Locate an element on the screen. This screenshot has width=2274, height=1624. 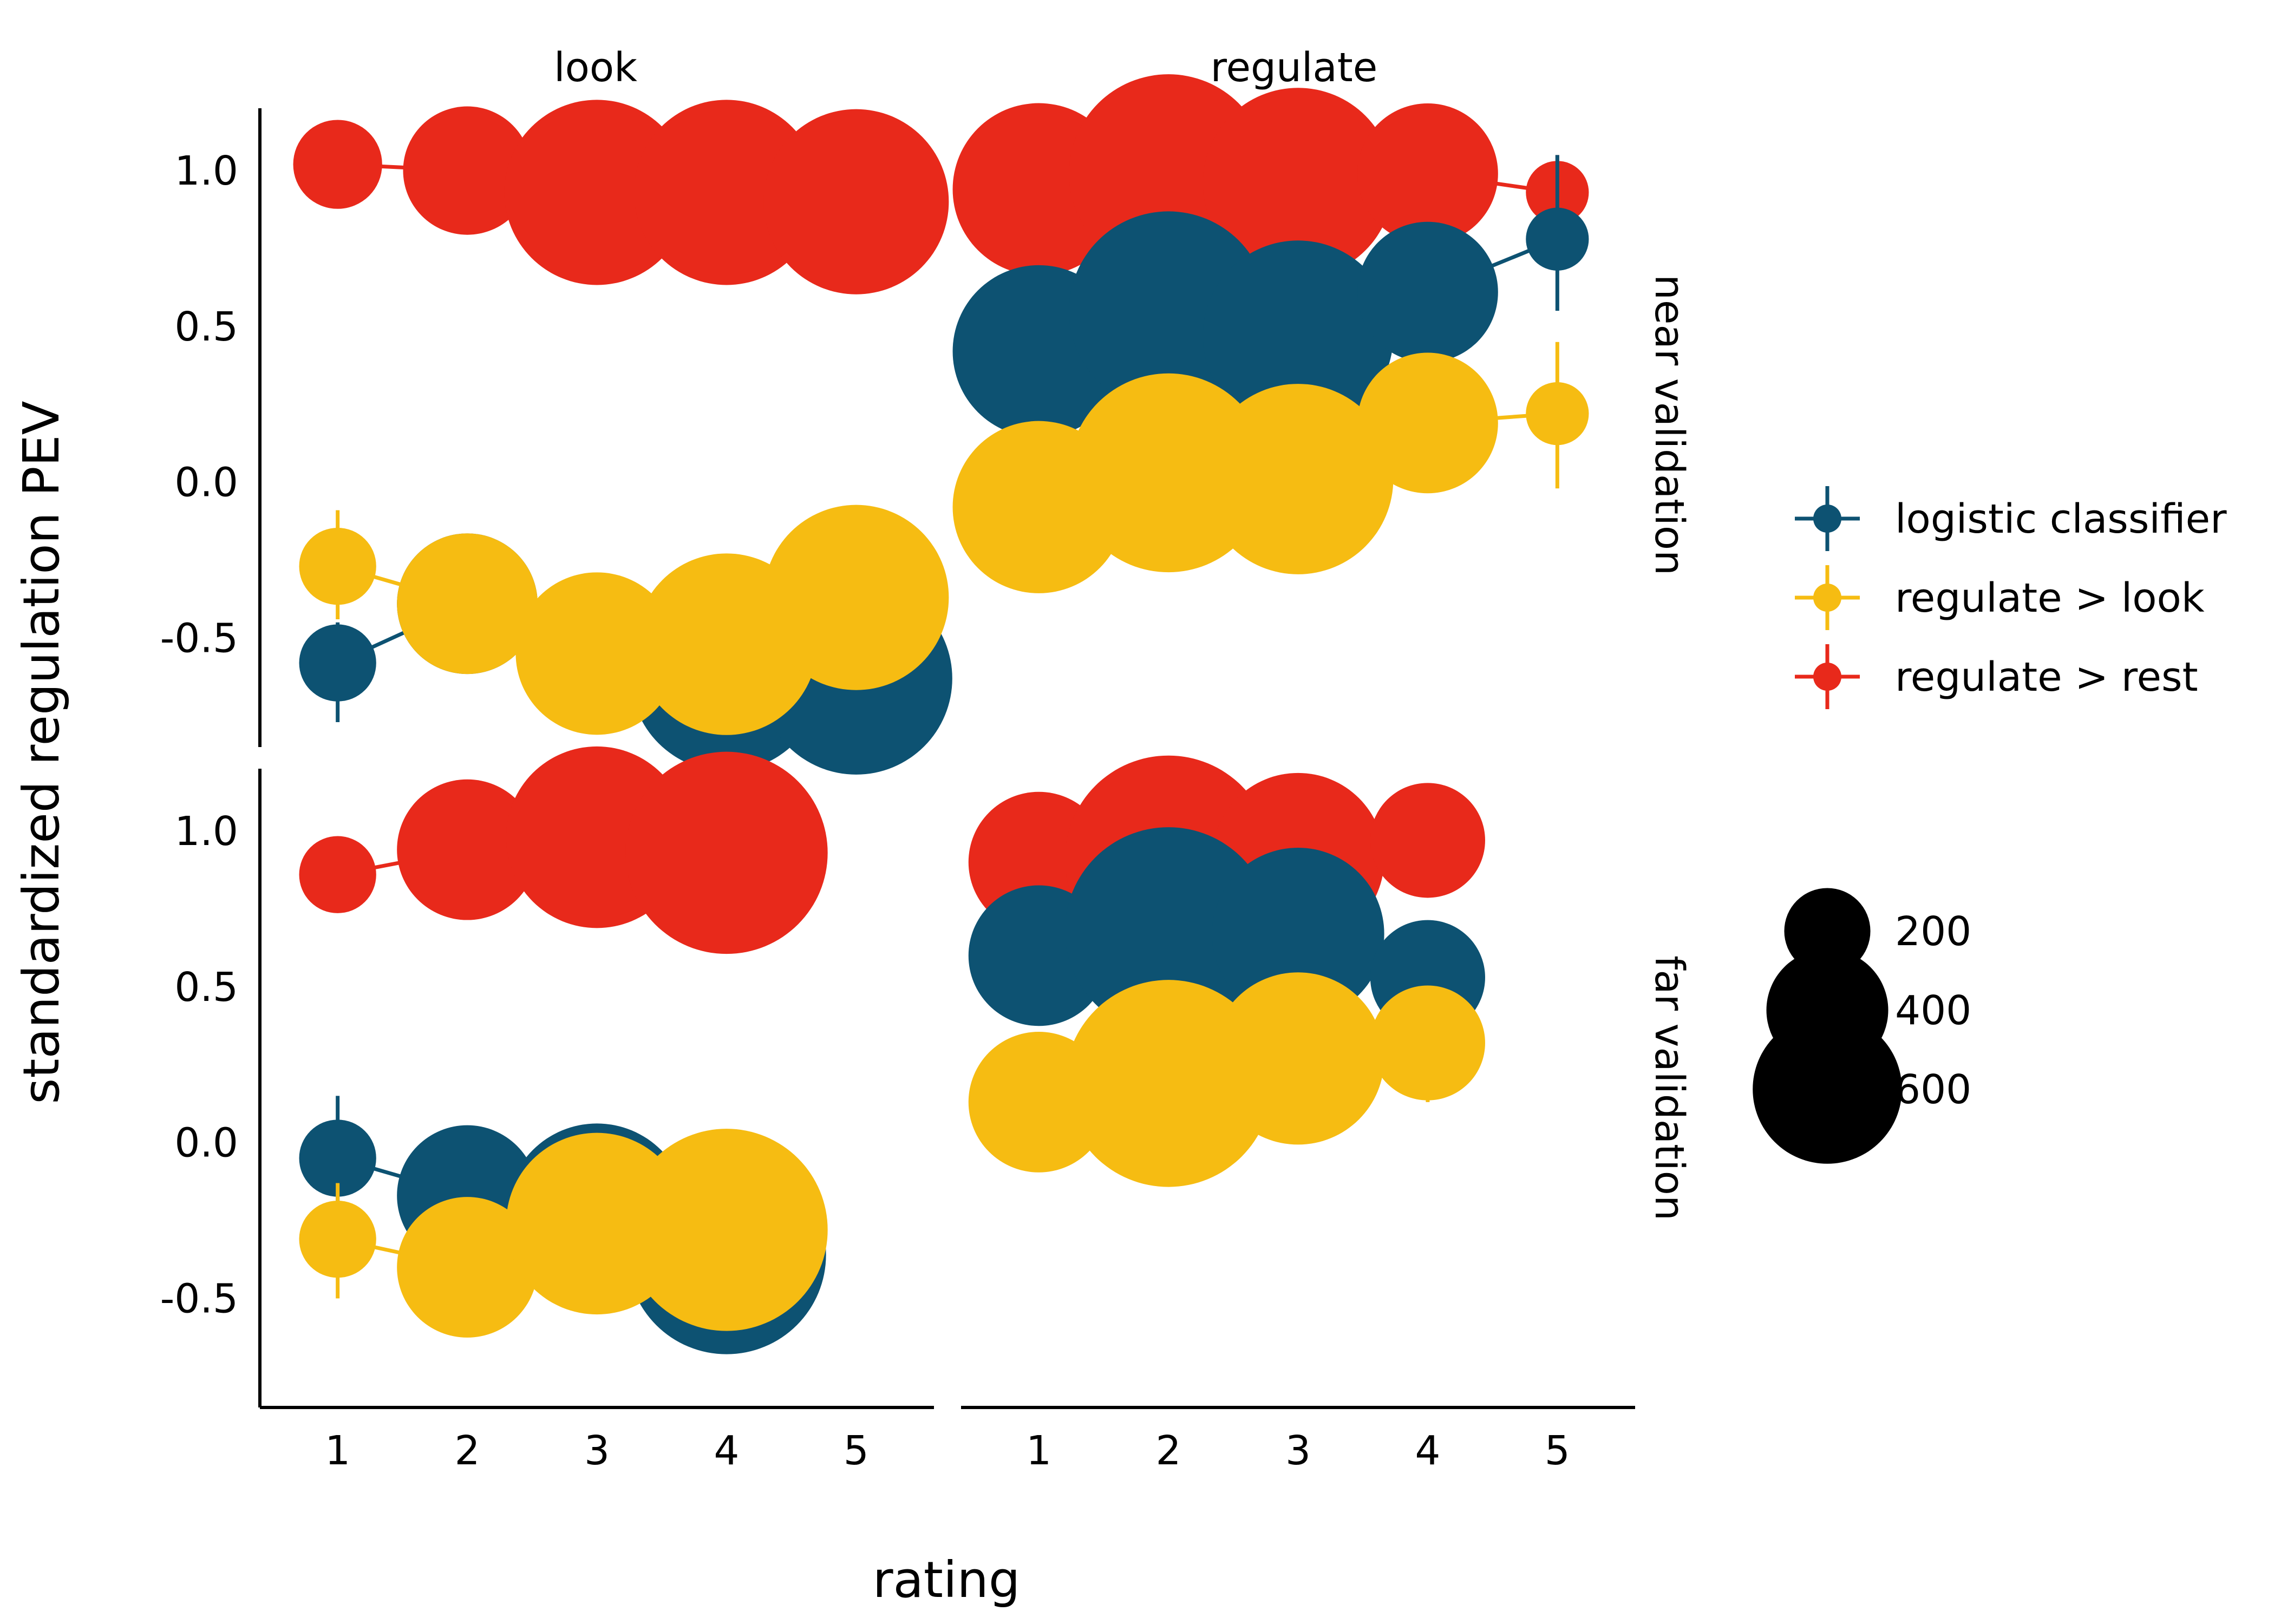
panel-regulate-near-validation is located at coordinates (1270, 333).